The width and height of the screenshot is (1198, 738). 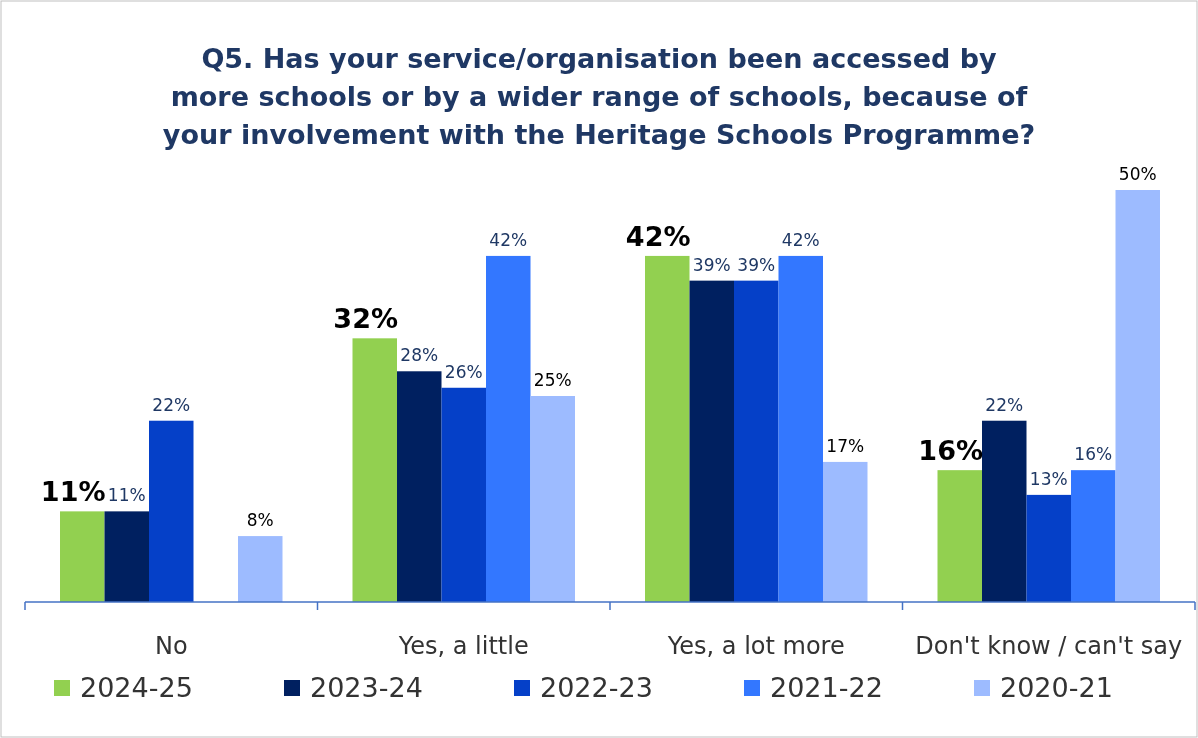 I want to click on x-tick-label: Don't know / can't say, so click(x=1049, y=646).